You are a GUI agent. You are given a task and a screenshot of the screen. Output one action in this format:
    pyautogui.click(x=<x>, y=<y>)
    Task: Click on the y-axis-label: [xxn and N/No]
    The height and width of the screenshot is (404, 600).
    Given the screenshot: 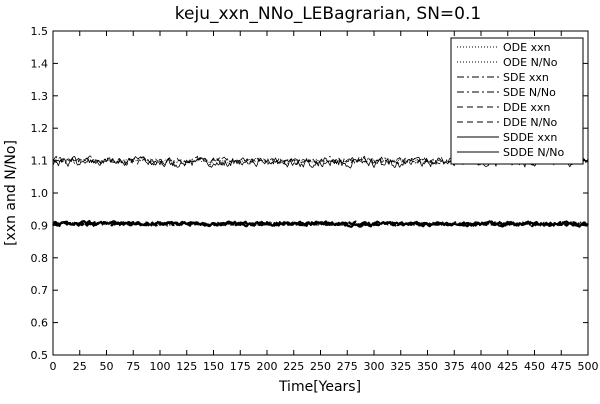 What is the action you would take?
    pyautogui.click(x=11, y=193)
    